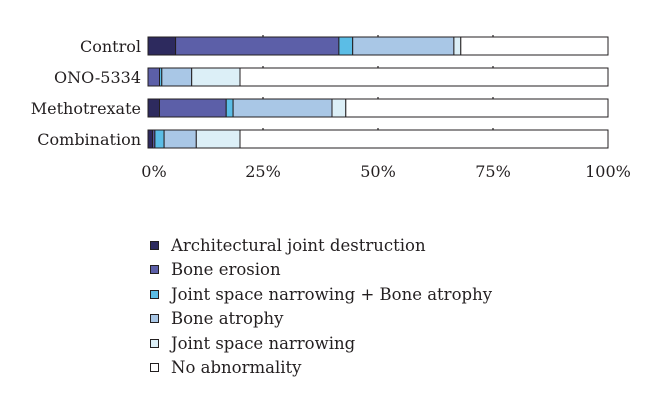 The image size is (660, 409). What do you see at coordinates (263, 343) in the screenshot?
I see `legend-label-5: Joint space narrowing` at bounding box center [263, 343].